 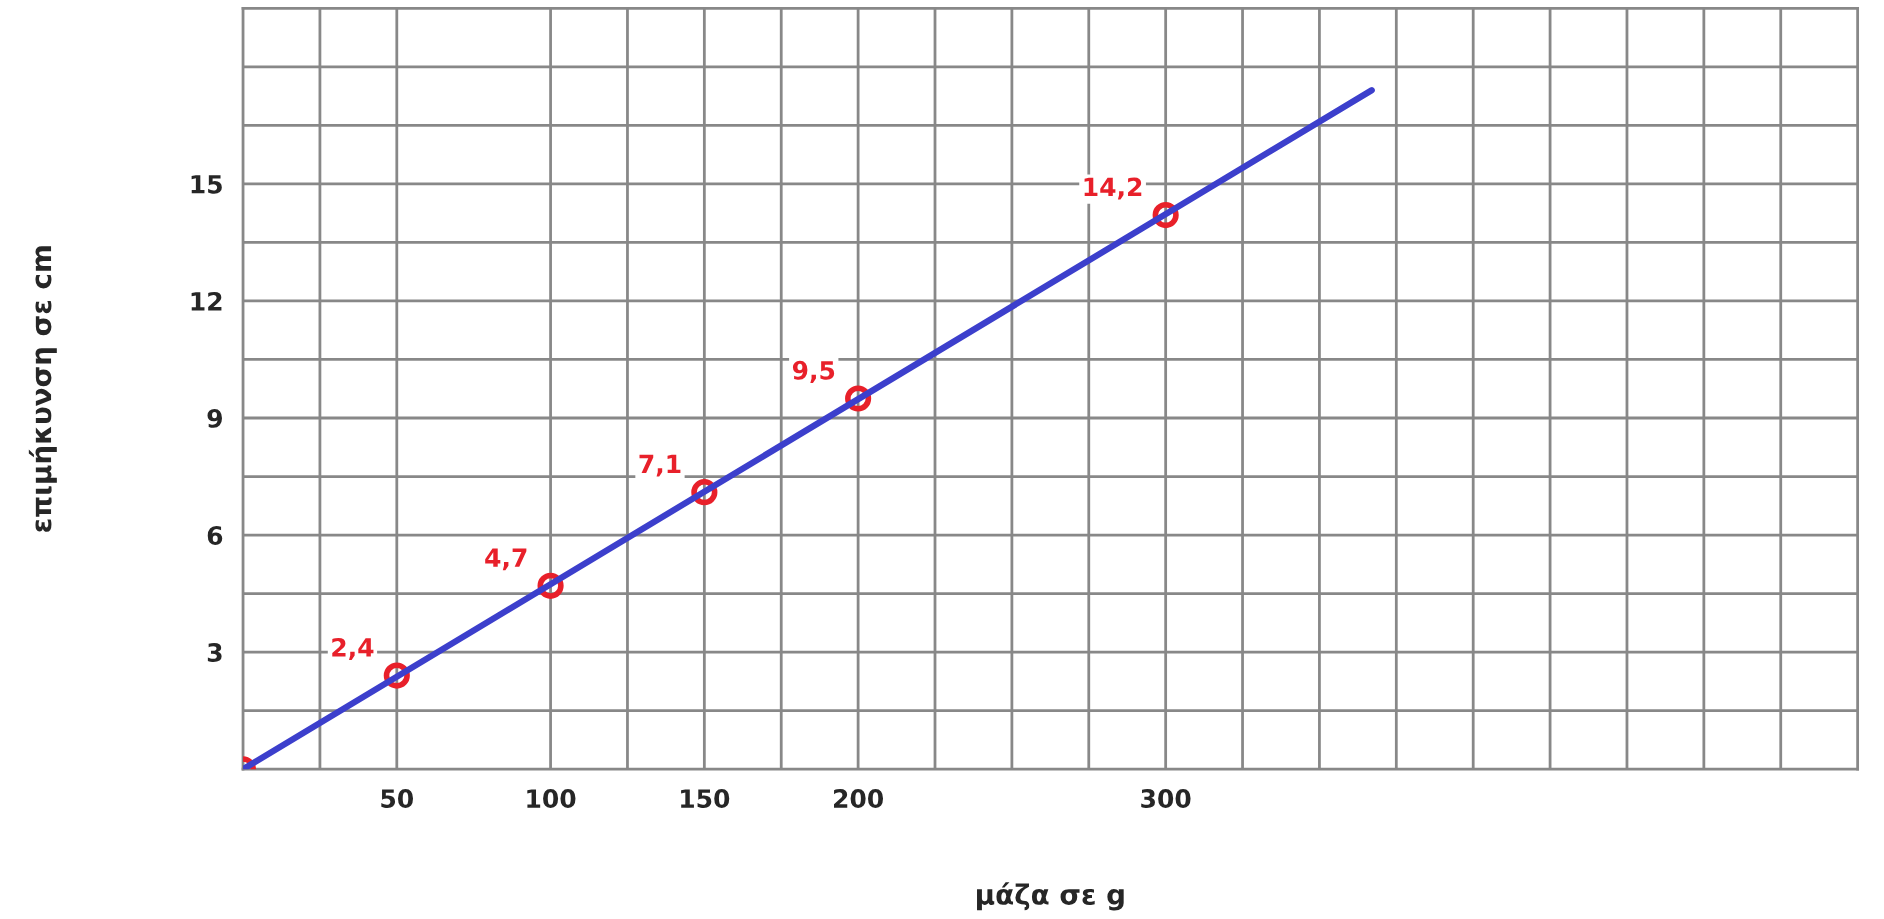 I want to click on y-tick-label: 12, so click(x=206, y=301).